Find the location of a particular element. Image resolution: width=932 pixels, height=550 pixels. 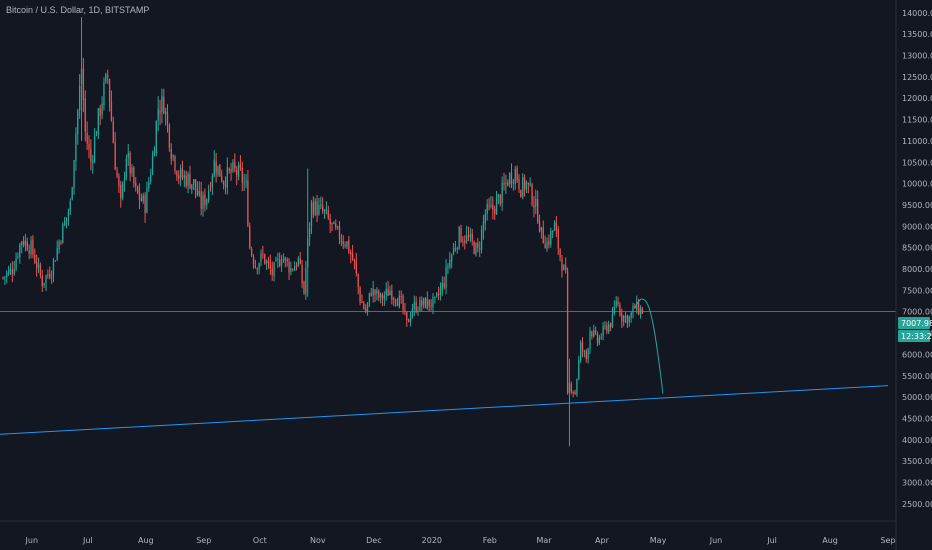

y-tick-label: 3000.00 is located at coordinates (917, 483).